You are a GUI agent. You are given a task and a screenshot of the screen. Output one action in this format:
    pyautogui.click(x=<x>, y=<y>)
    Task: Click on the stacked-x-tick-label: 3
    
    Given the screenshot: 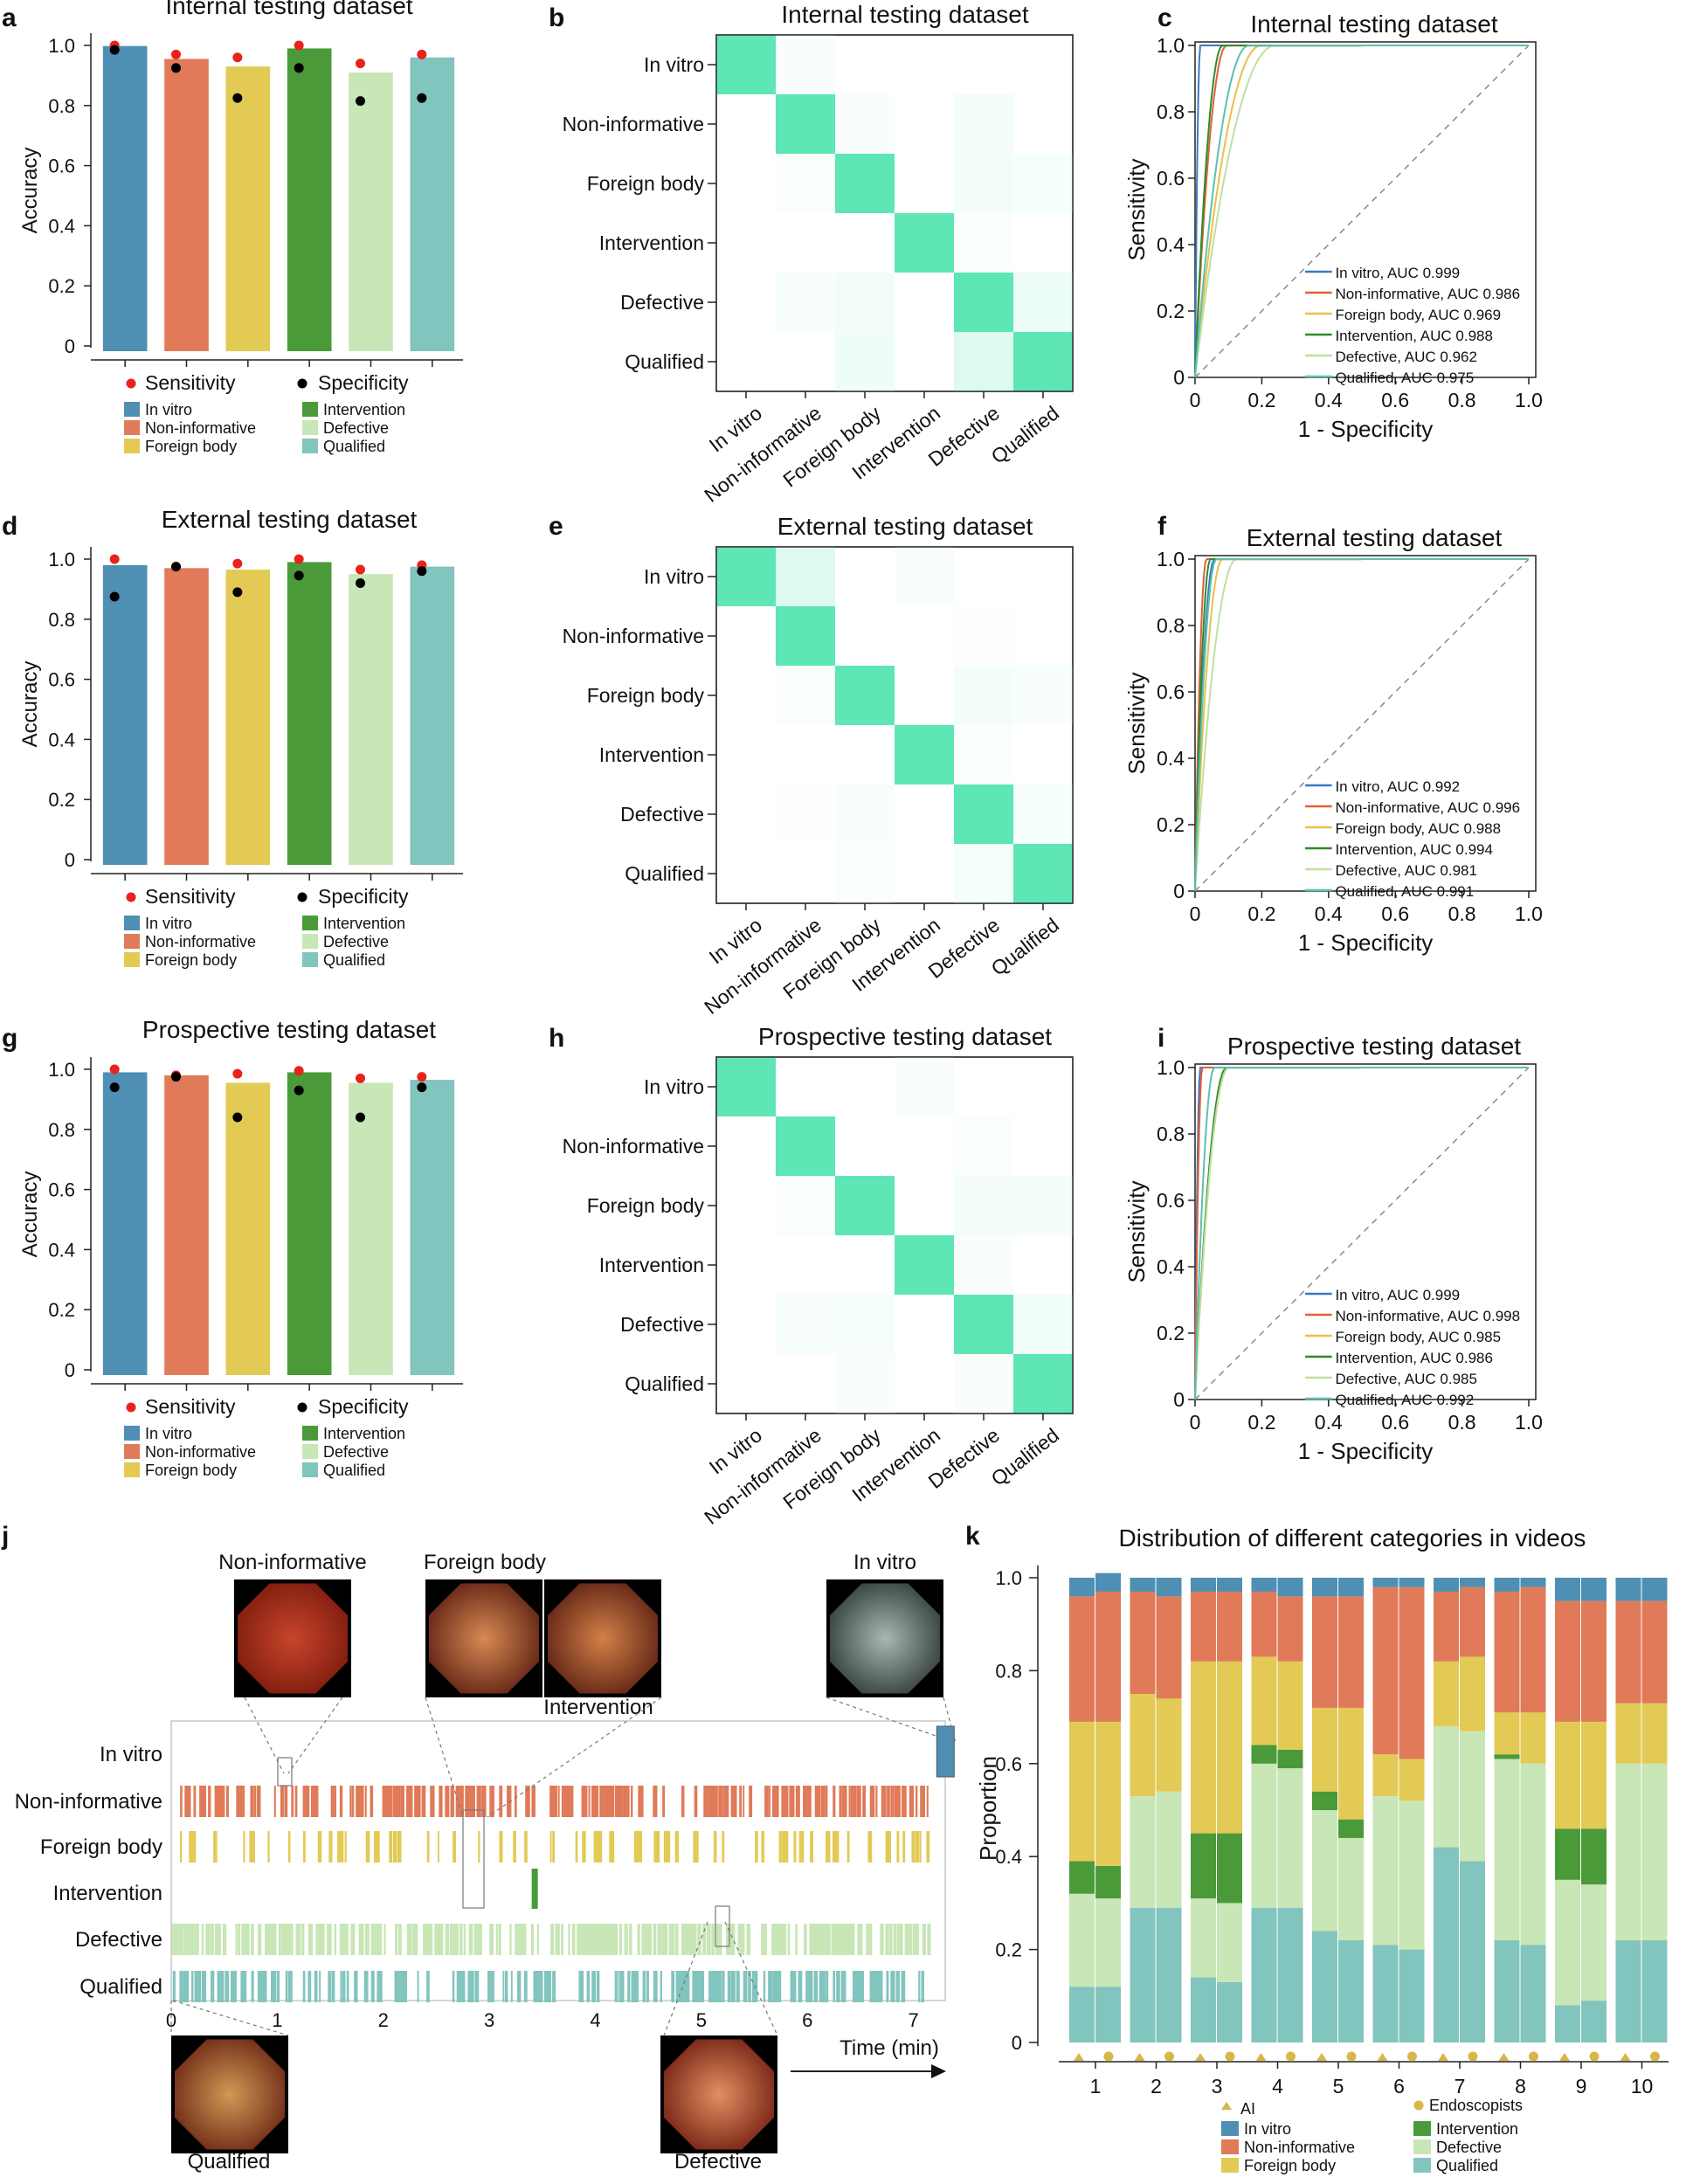 What is the action you would take?
    pyautogui.click(x=1217, y=2086)
    